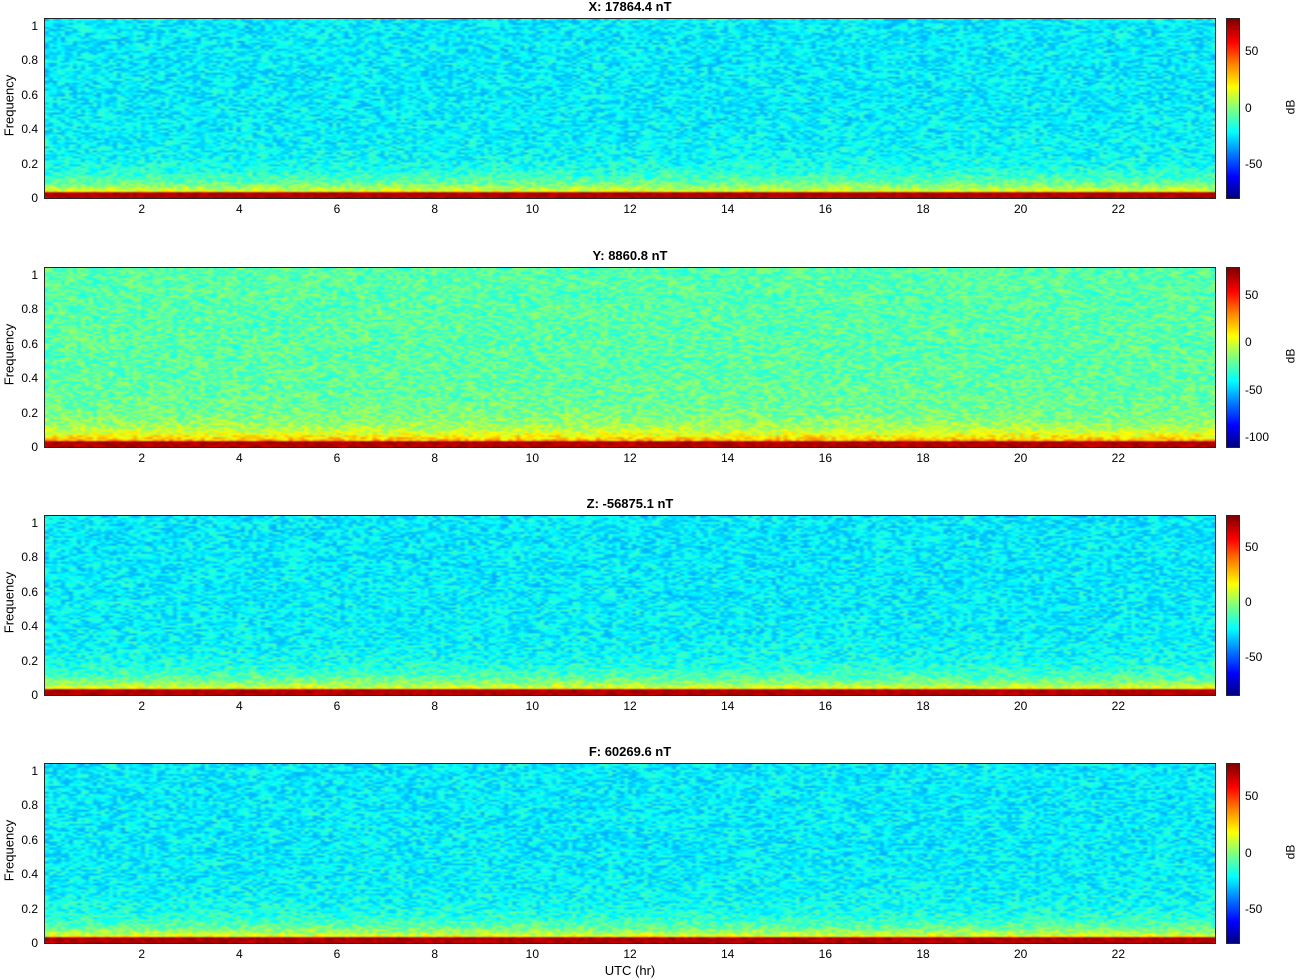 Image resolution: width=1305 pixels, height=980 pixels. What do you see at coordinates (630, 751) in the screenshot?
I see `panel-title: F: 60269.6 nT` at bounding box center [630, 751].